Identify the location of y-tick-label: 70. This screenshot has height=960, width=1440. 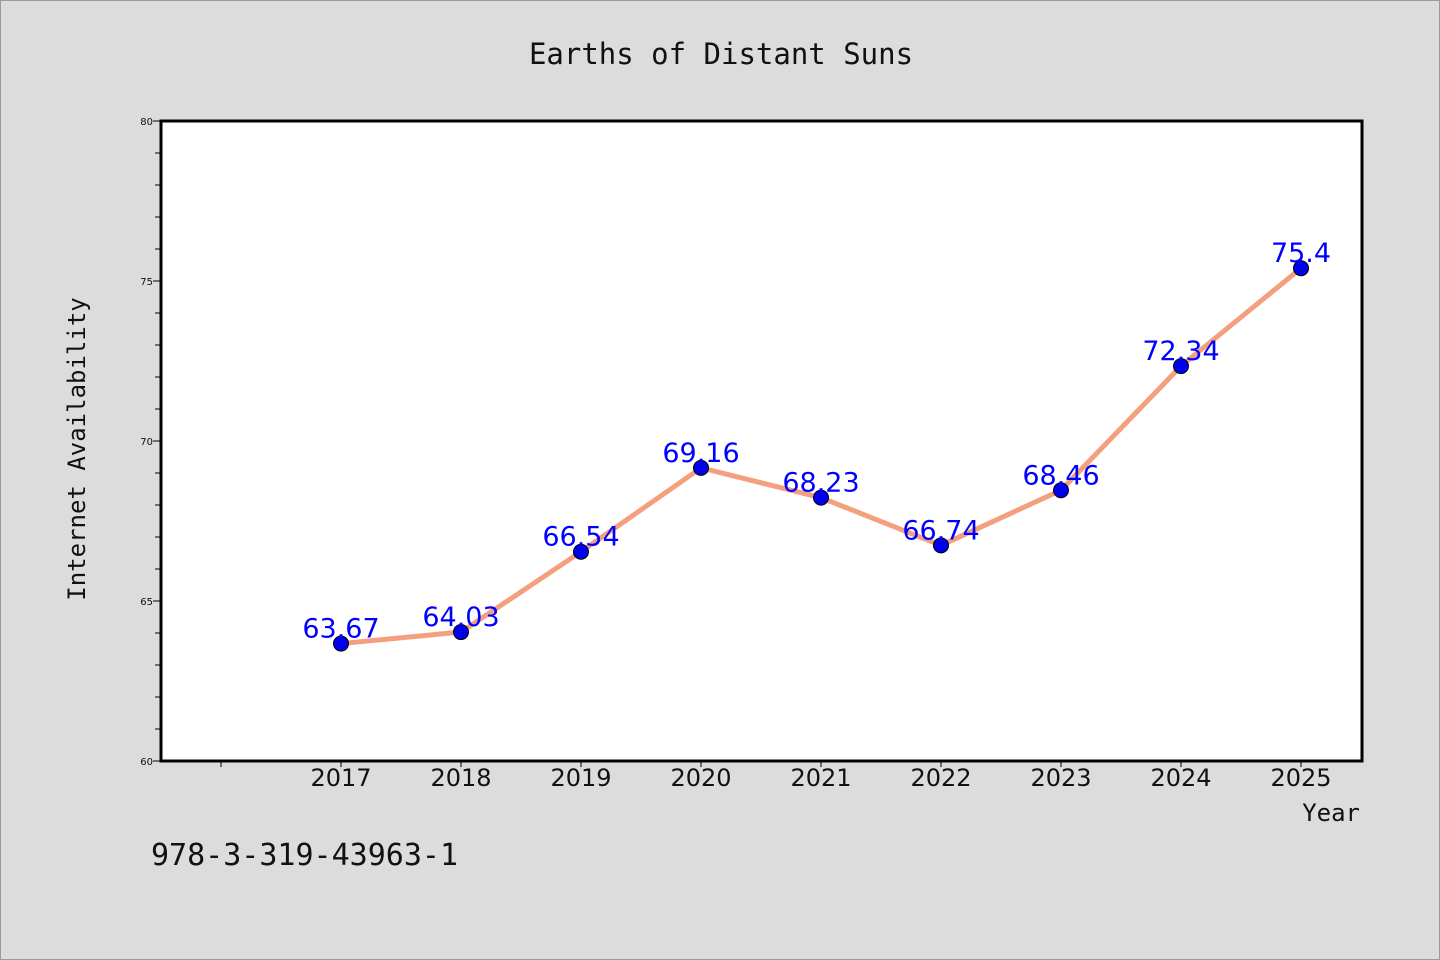
(146, 442).